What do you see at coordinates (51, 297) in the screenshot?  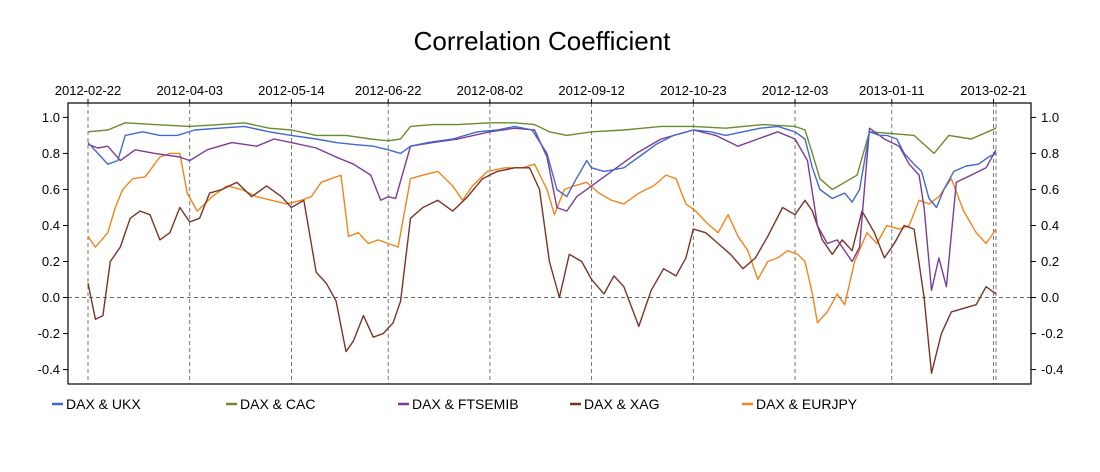 I see `y-tick-label-left: 0.0` at bounding box center [51, 297].